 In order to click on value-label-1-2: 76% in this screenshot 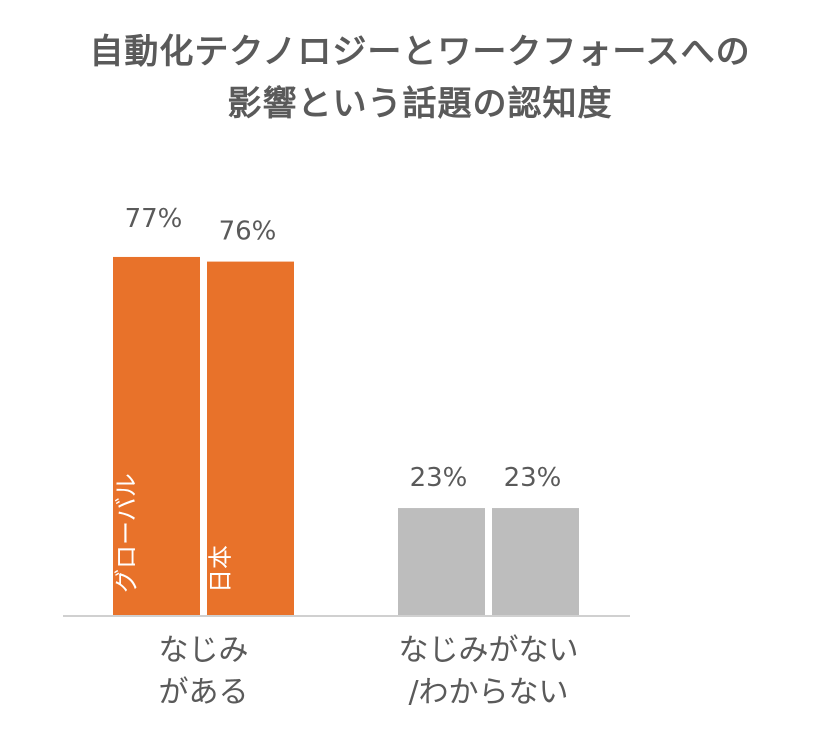, I will do `click(248, 232)`.